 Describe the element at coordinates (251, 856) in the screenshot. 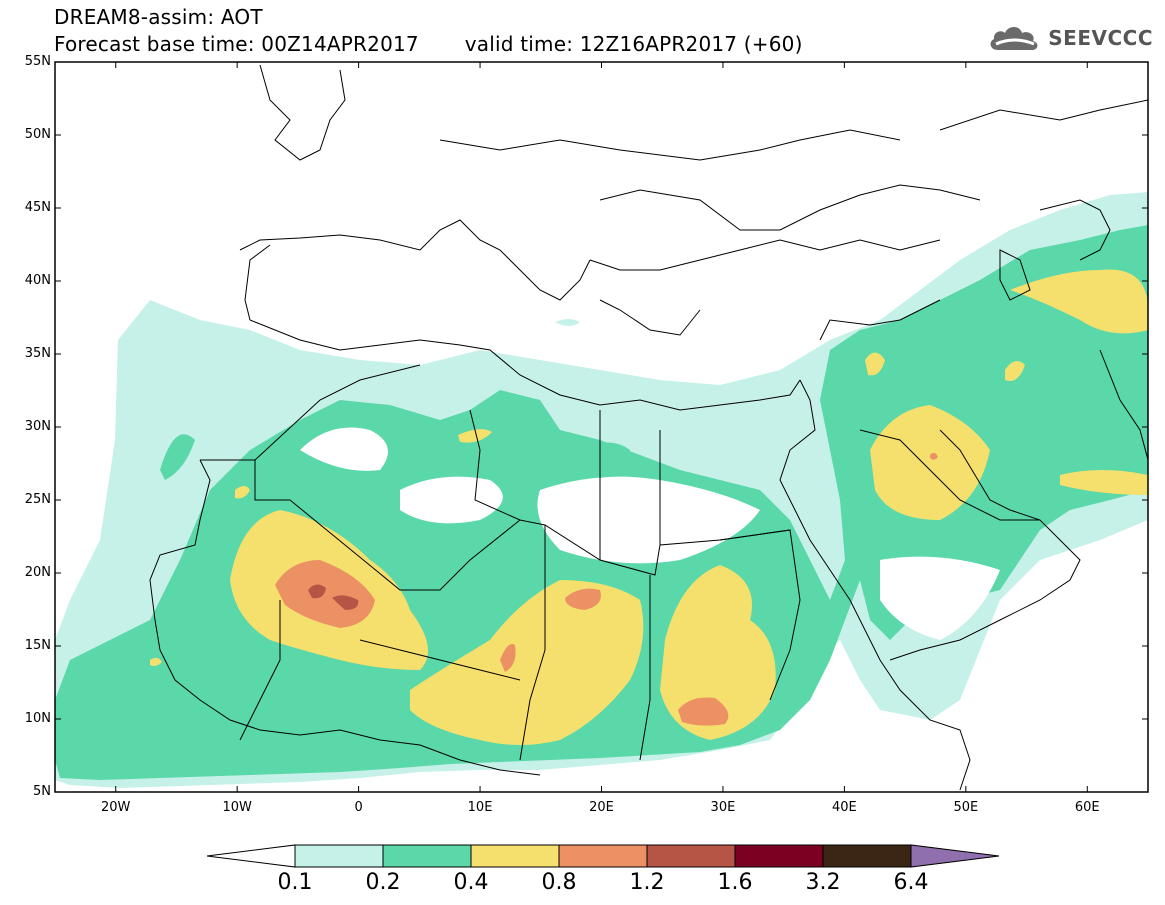

I see `colorbar-lower-arrow` at that location.